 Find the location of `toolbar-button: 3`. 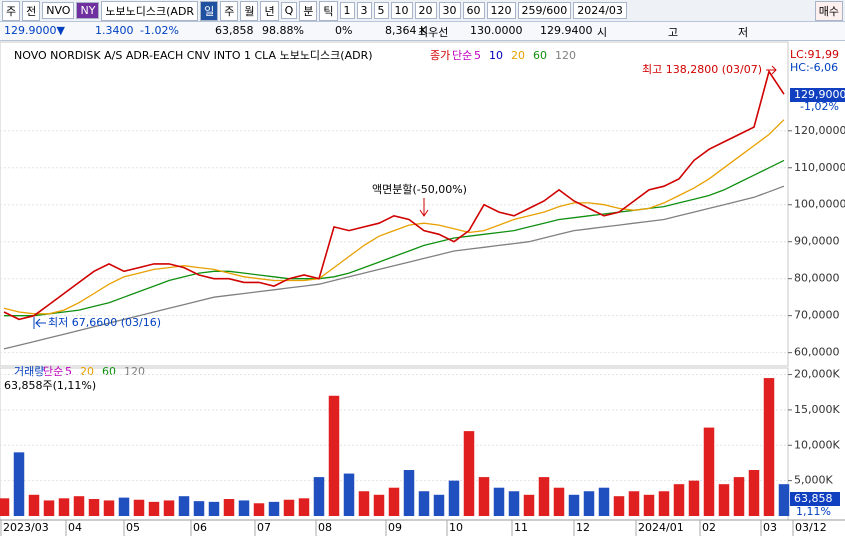

toolbar-button: 3 is located at coordinates (364, 10).